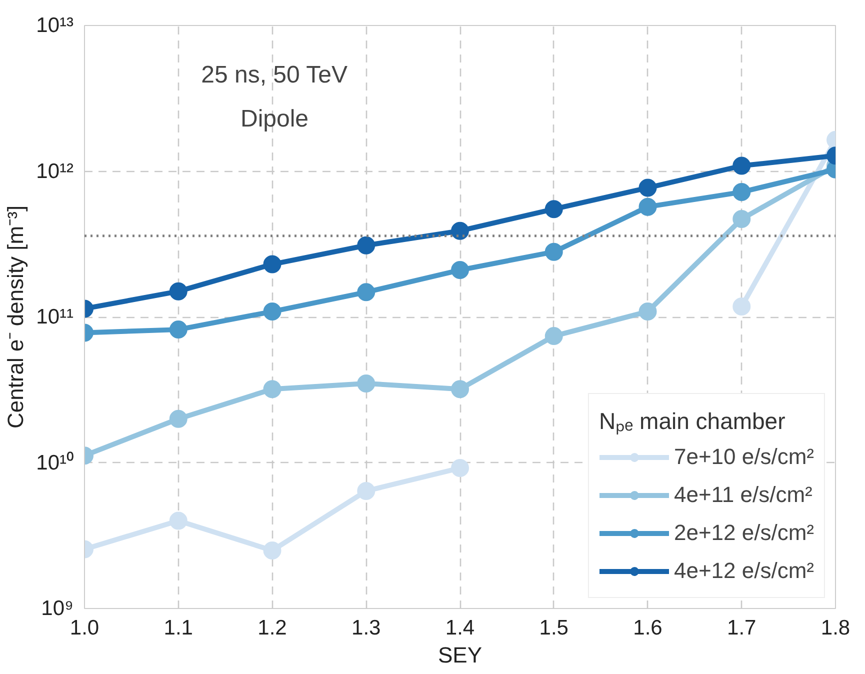 The height and width of the screenshot is (674, 865). What do you see at coordinates (178, 628) in the screenshot?
I see `x-tick-label: 1.1` at bounding box center [178, 628].